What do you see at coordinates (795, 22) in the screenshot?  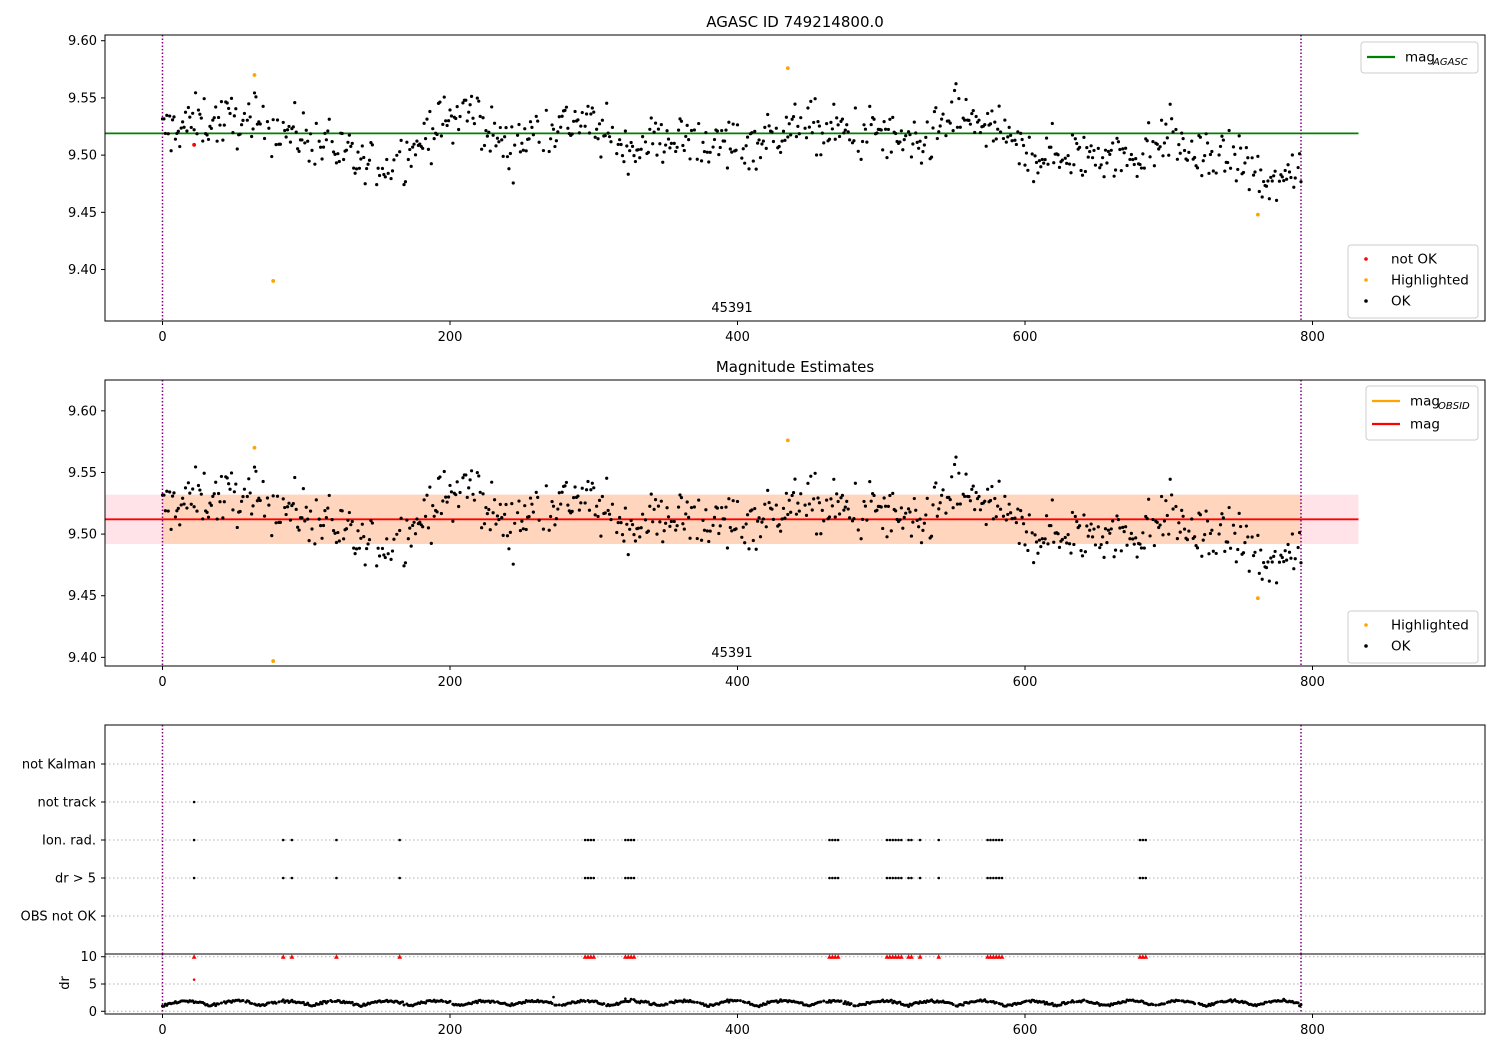 I see `agasc-title: AGASC ID 749214800.0` at bounding box center [795, 22].